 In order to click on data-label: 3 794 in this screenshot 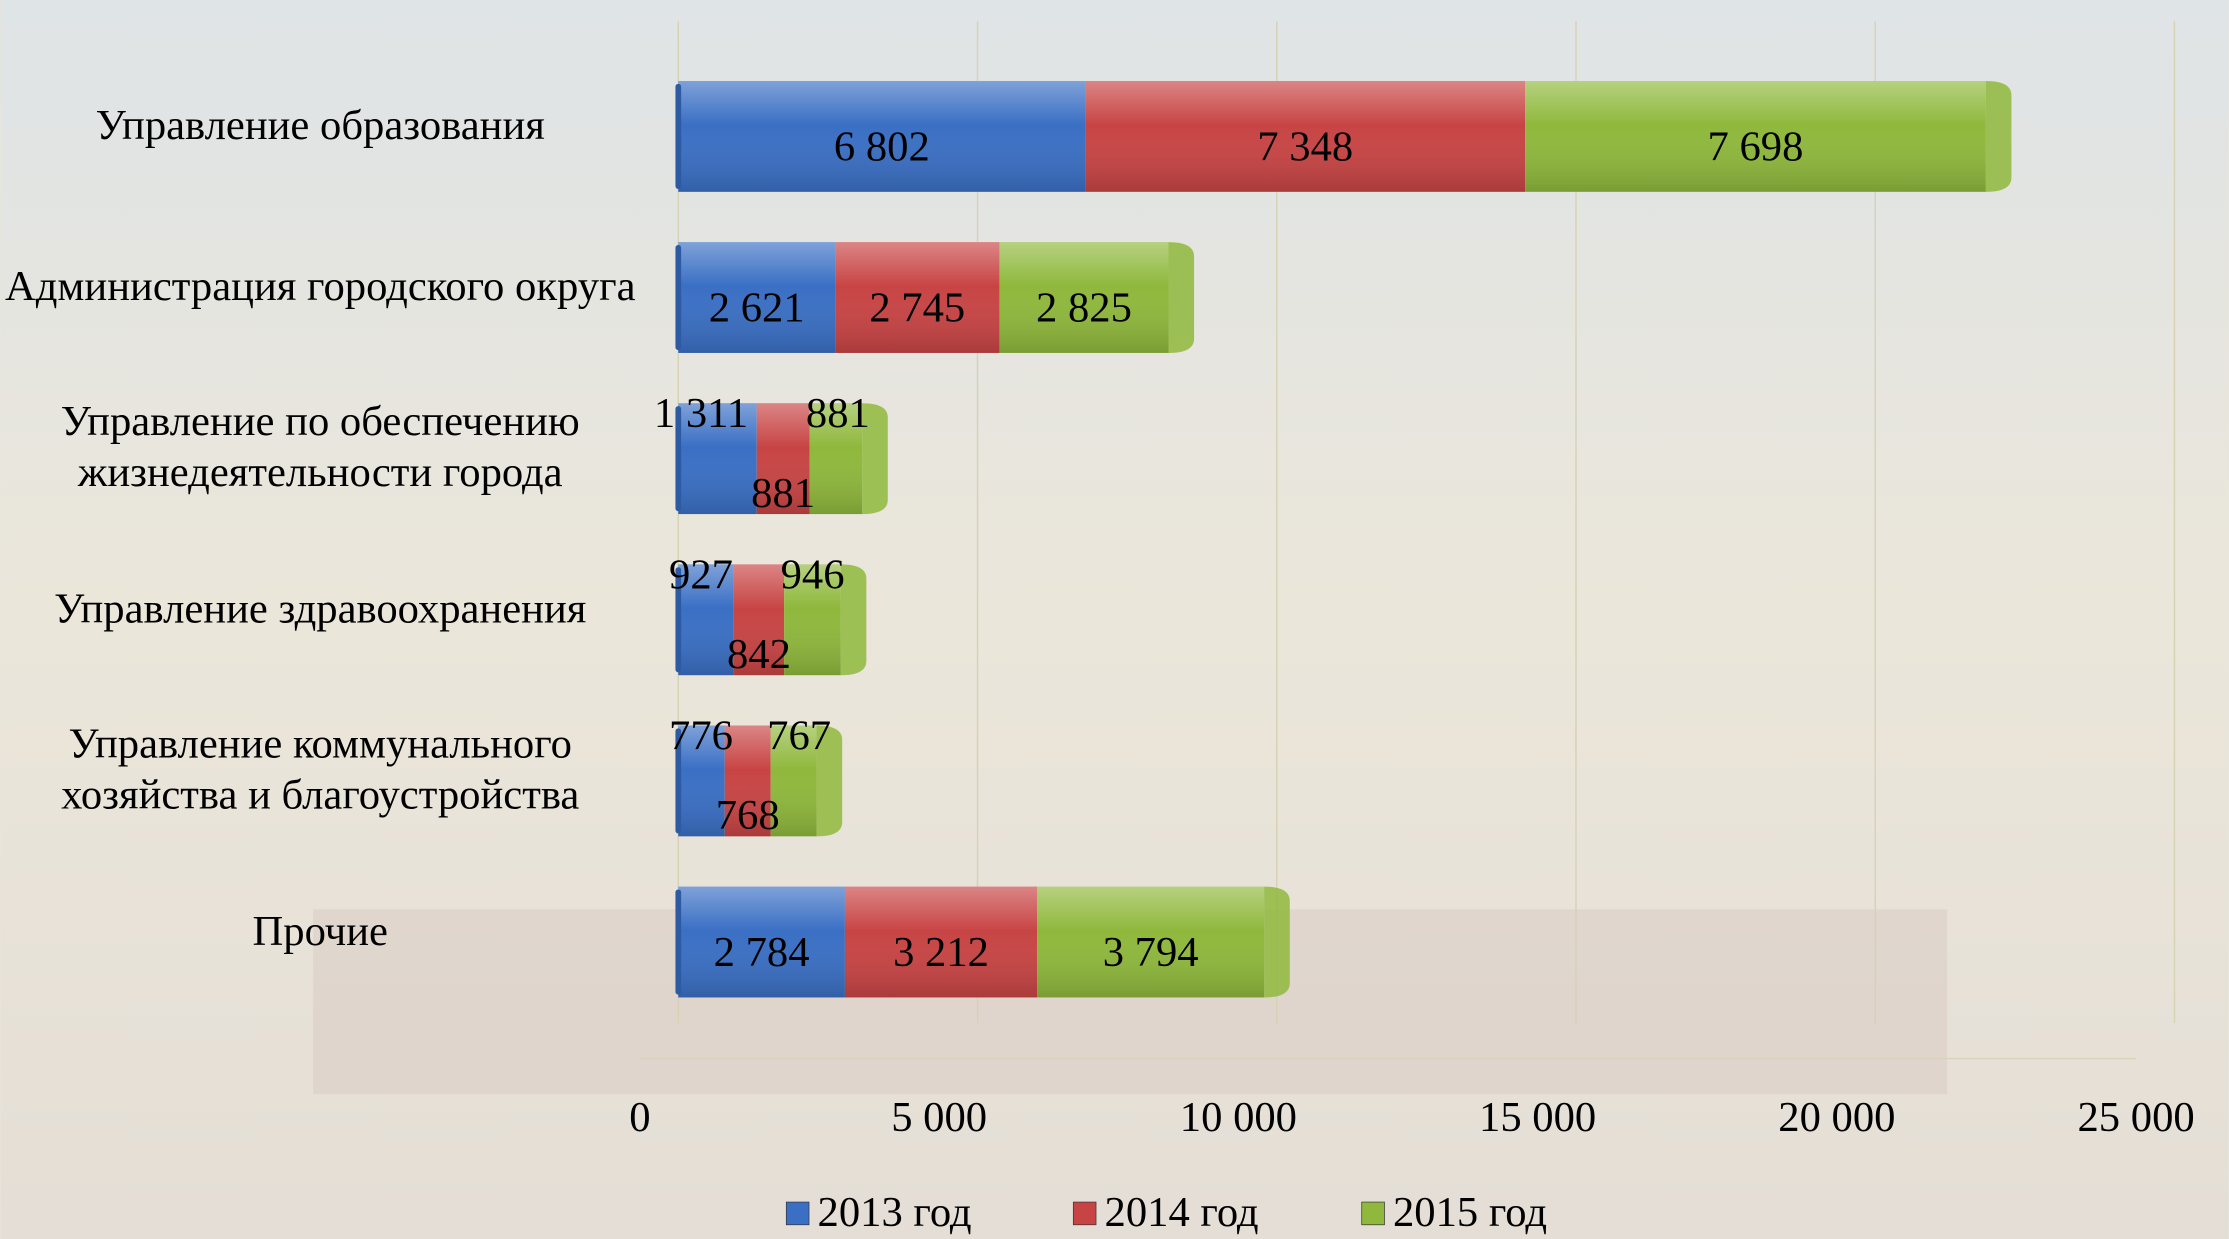, I will do `click(1151, 952)`.